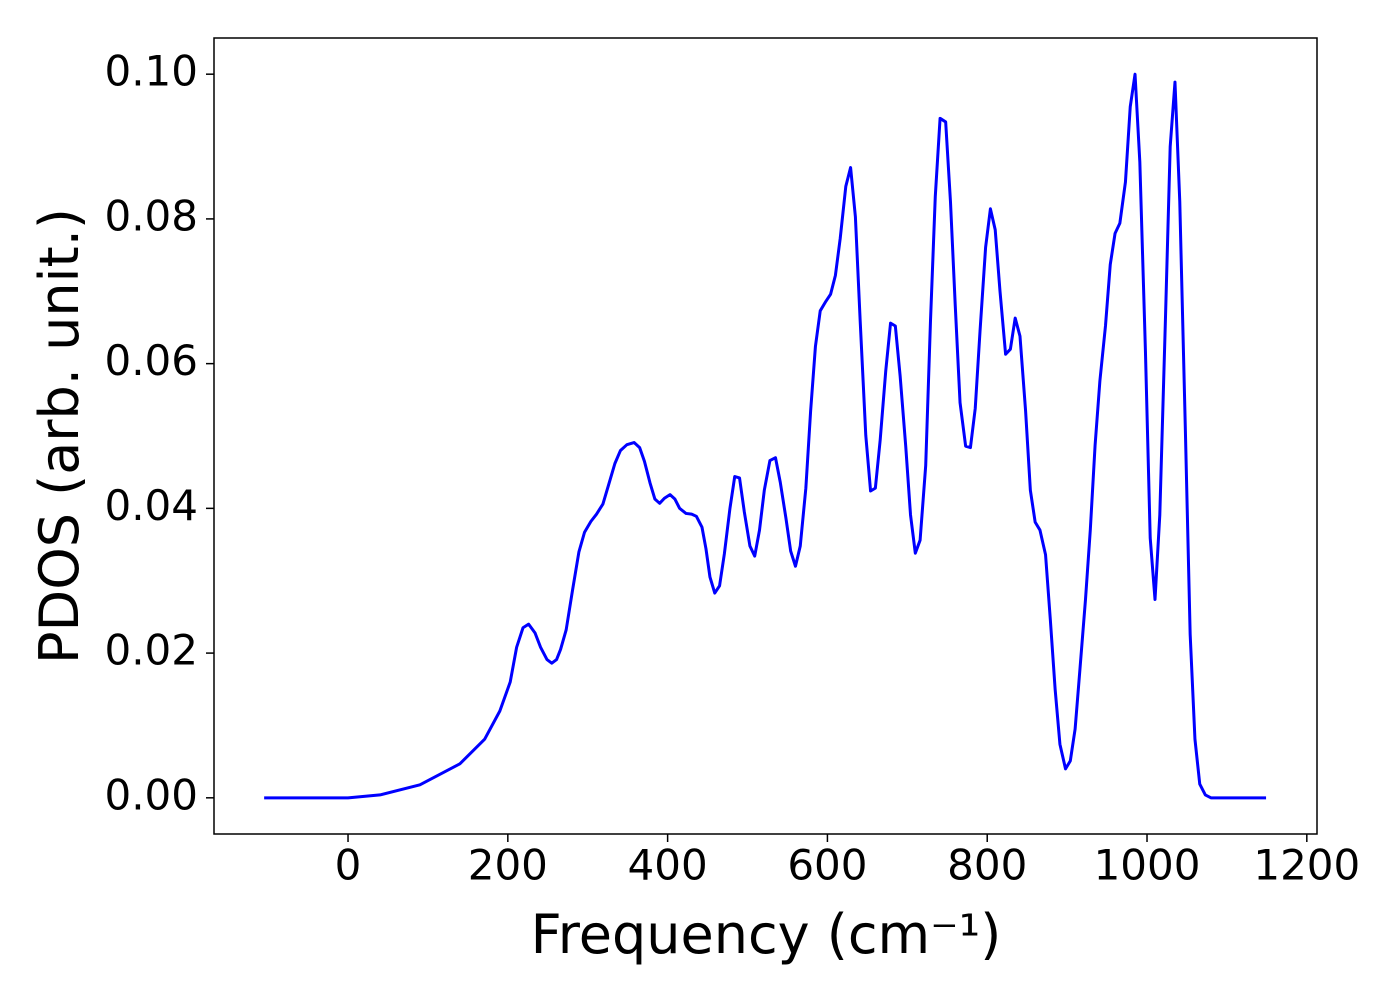  Describe the element at coordinates (151, 505) in the screenshot. I see `y-tick-label: 0.04` at that location.